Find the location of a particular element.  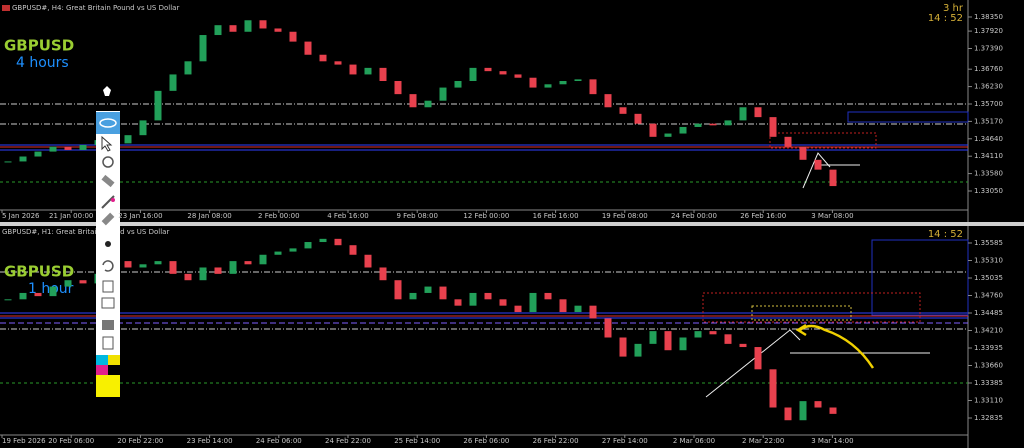

y-tick-label: 1.37920 is located at coordinates (988, 31).